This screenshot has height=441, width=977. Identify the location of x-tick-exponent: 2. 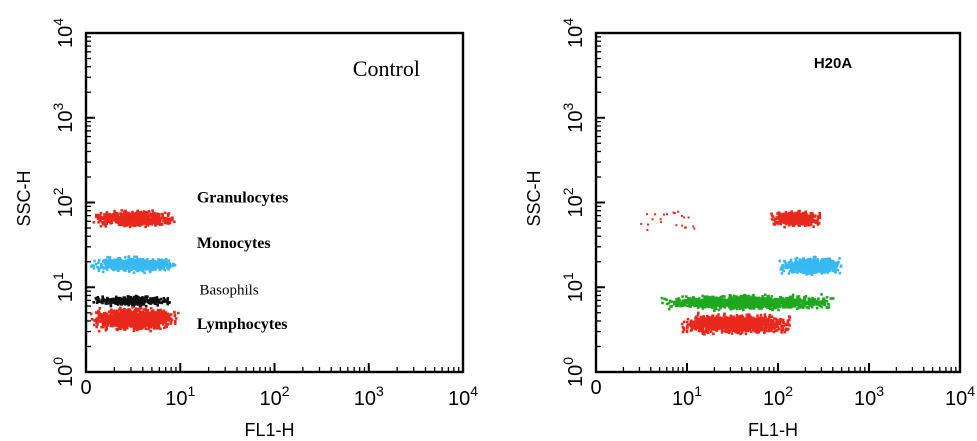
(286, 391).